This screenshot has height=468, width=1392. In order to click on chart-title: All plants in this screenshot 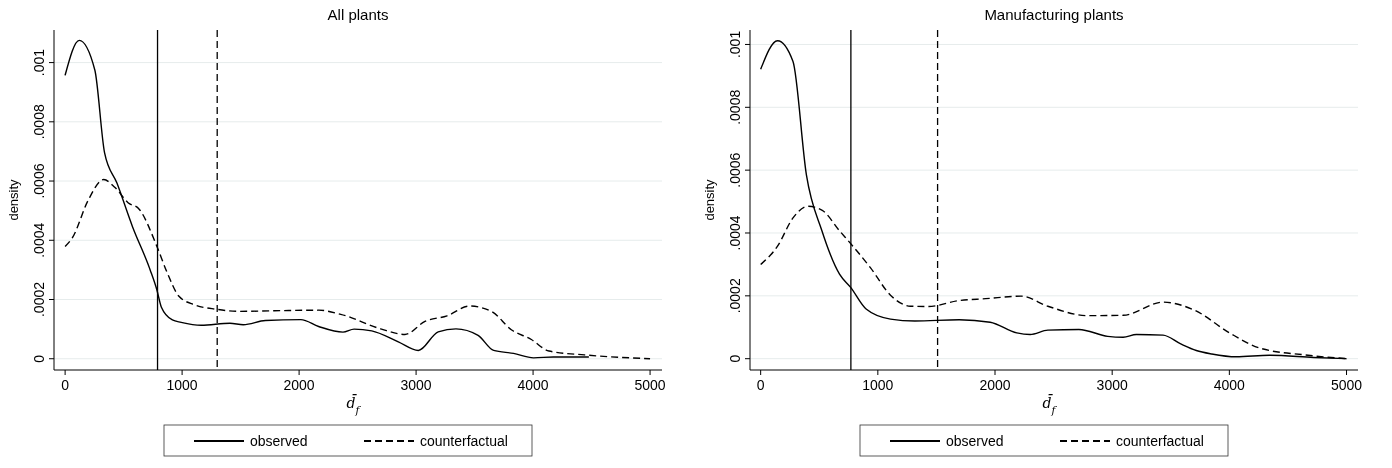, I will do `click(358, 14)`.